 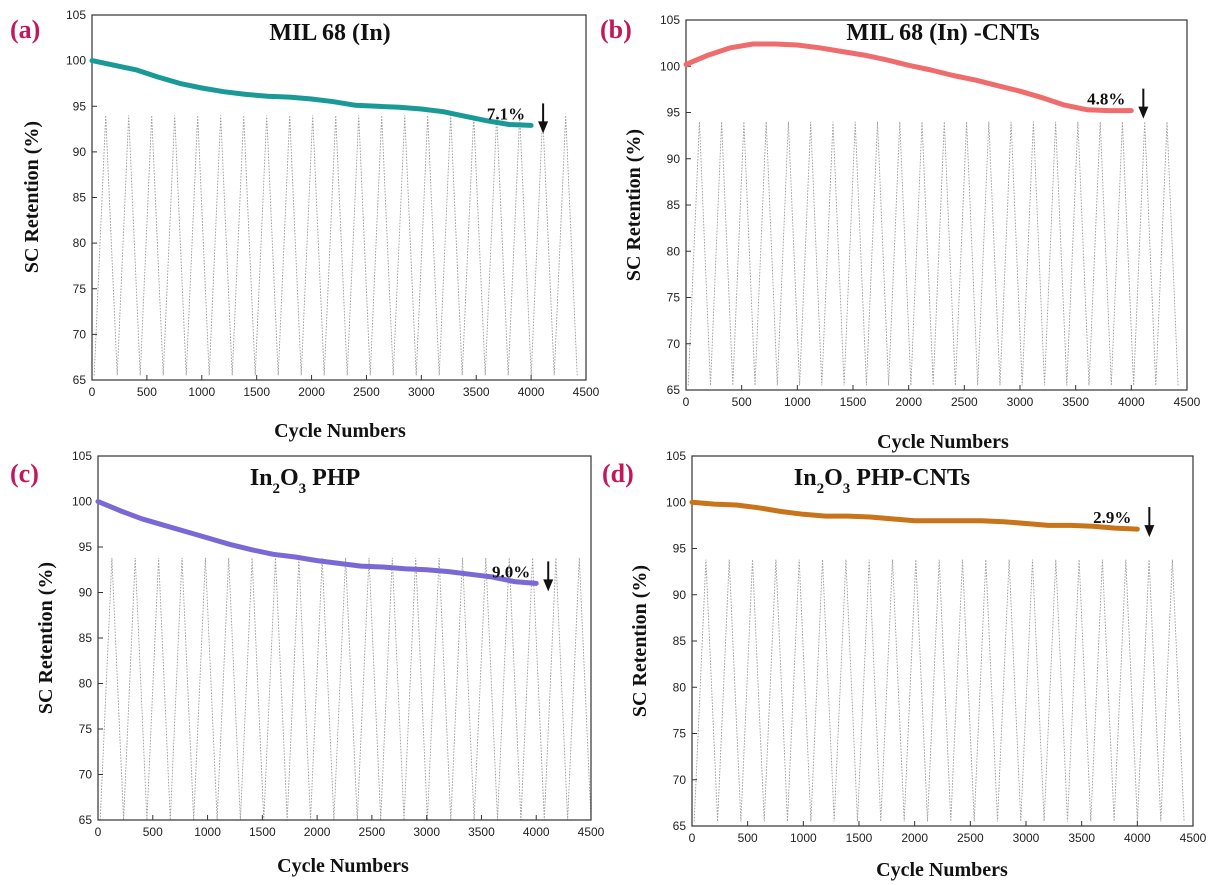 I want to click on panel-a-y-tick-label: 105, so click(x=76, y=15).